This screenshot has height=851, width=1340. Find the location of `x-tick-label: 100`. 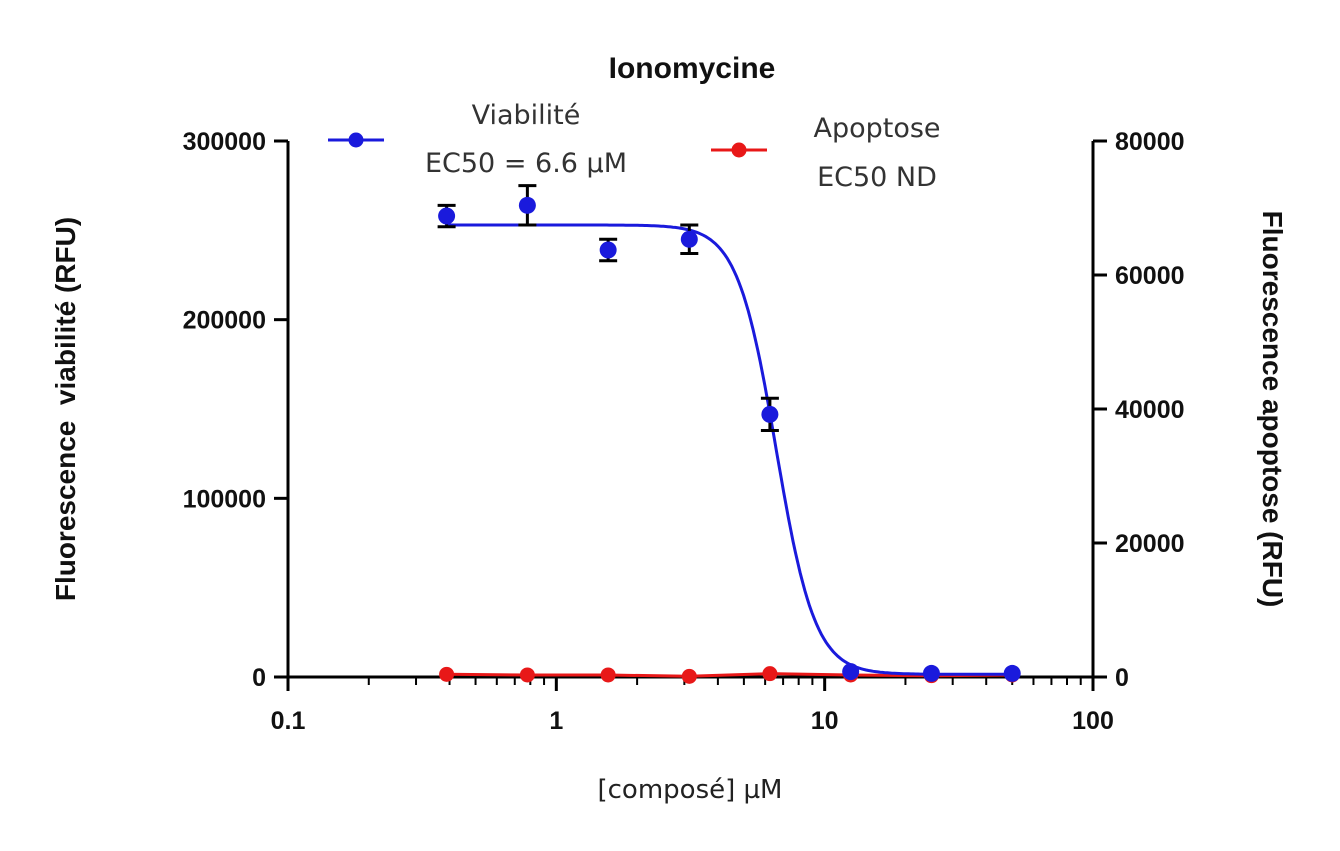

x-tick-label: 100 is located at coordinates (1093, 721).